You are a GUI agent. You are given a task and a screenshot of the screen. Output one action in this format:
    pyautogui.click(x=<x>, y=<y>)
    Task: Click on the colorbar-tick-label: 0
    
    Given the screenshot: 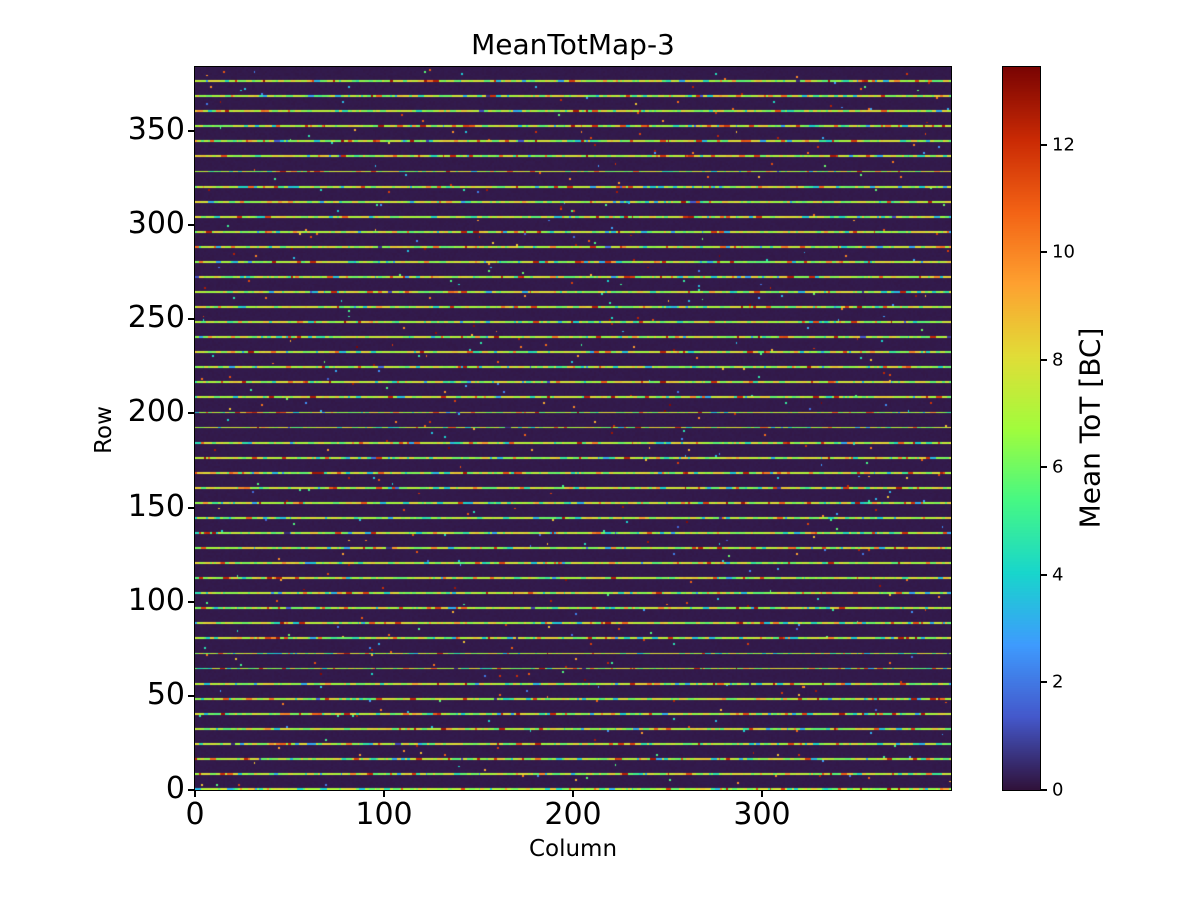 What is the action you would take?
    pyautogui.click(x=1058, y=790)
    